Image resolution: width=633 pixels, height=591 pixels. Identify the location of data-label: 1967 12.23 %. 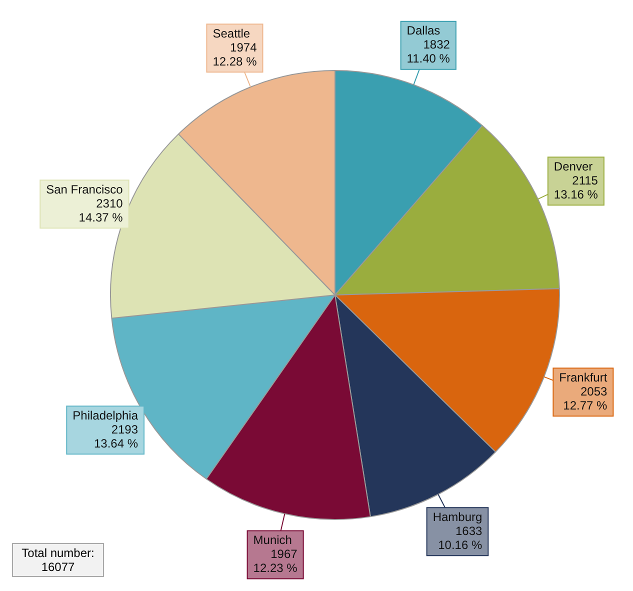
(275, 561).